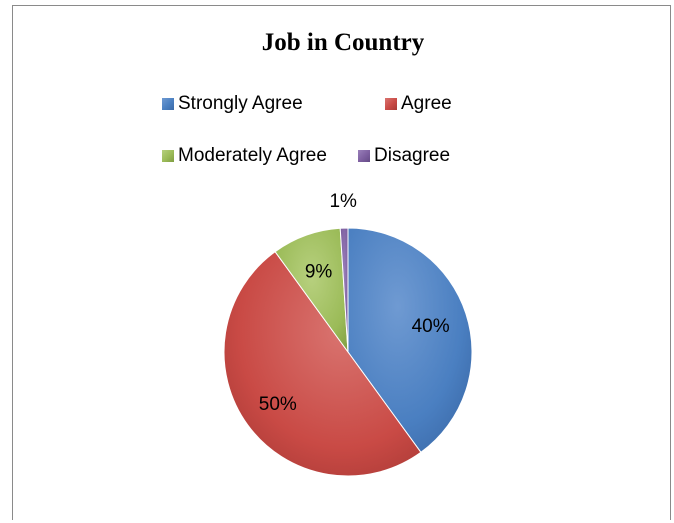 The width and height of the screenshot is (674, 523). I want to click on pie-slice-strongly-agree, so click(410, 340).